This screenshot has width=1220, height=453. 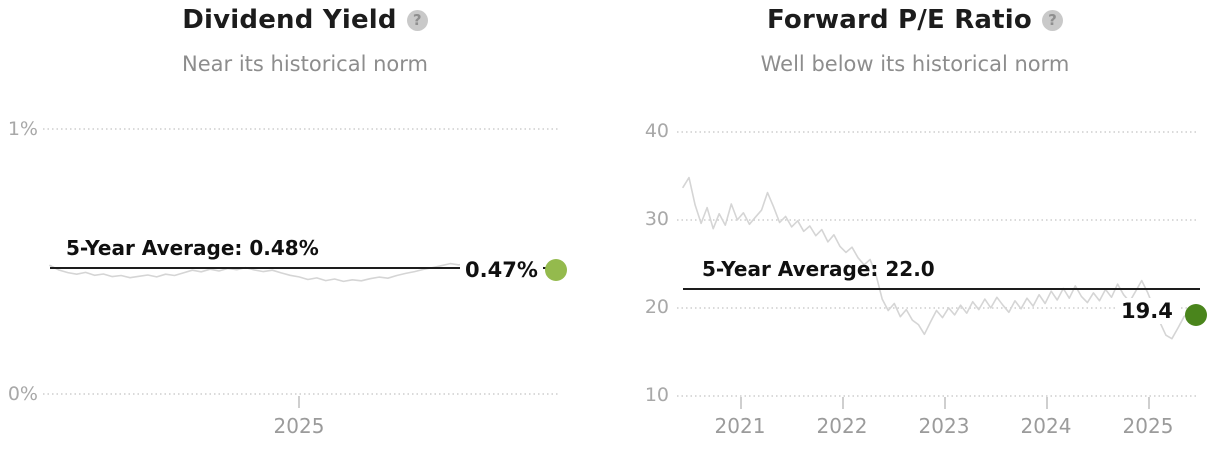 I want to click on average-label: 5-Year Average: 0.48%, so click(x=192, y=248).